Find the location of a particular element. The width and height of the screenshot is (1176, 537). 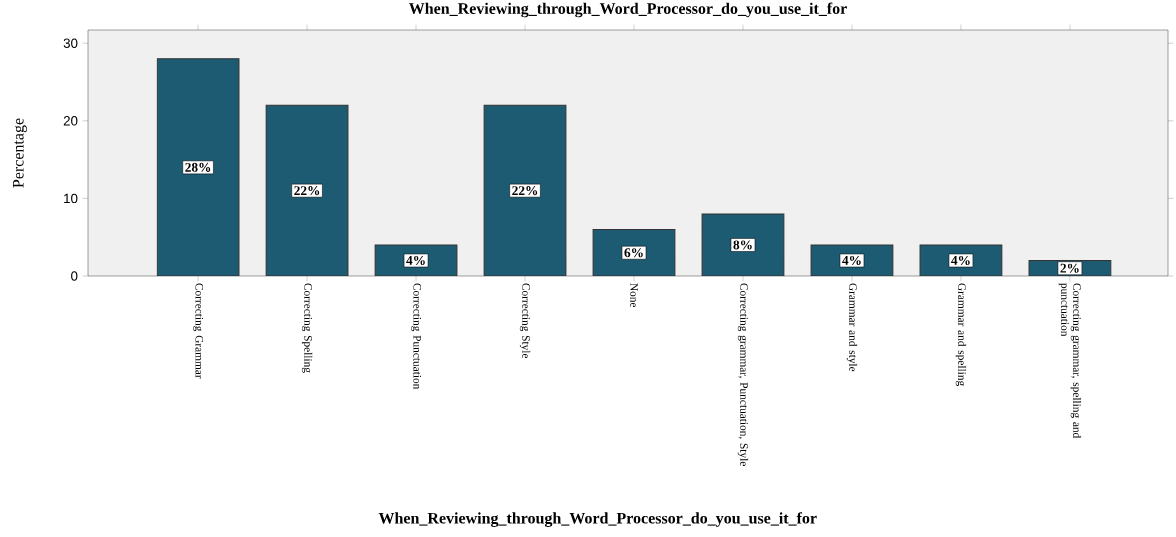

data-label: 6% is located at coordinates (633, 253).